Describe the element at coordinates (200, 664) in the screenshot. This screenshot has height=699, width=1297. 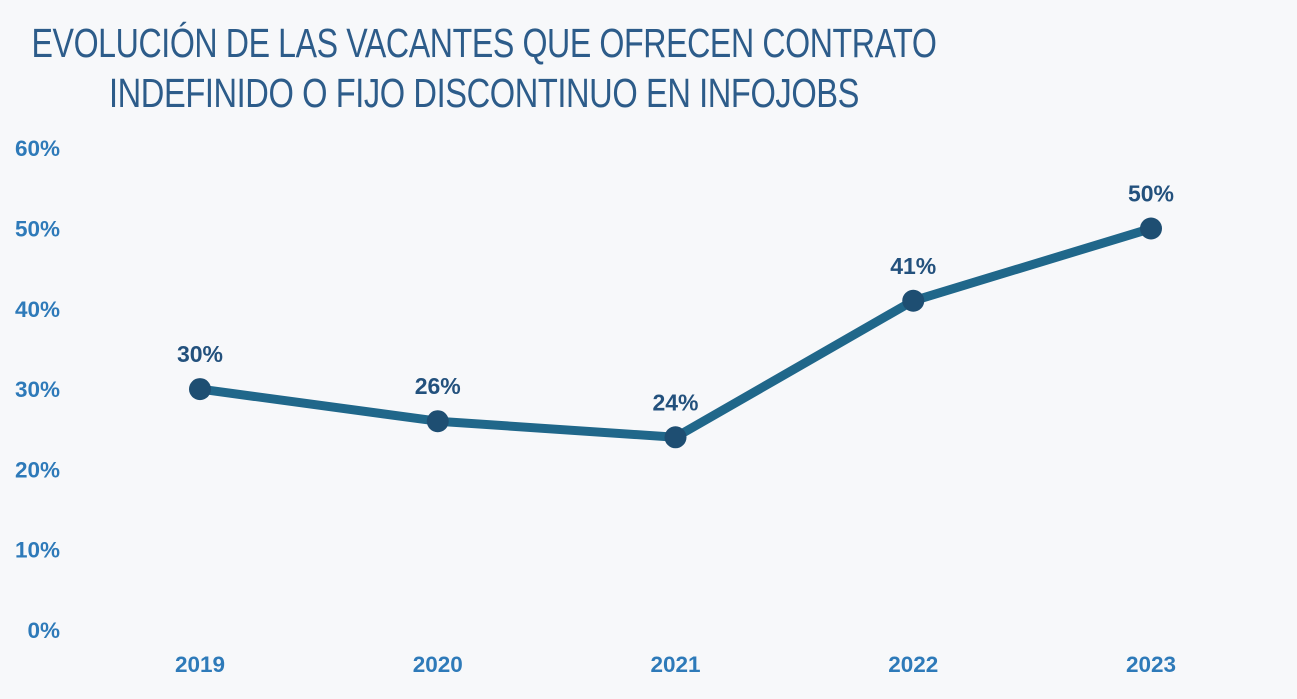
I see `x-axis-tick-label: 2019` at that location.